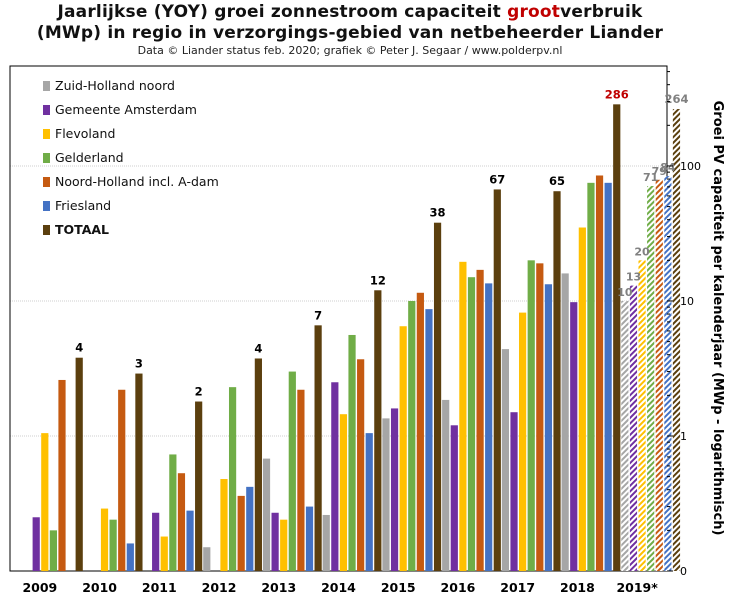 Image resolution: width=731 pixels, height=601 pixels. Describe the element at coordinates (429, 440) in the screenshot. I see `bar-friesland-2015` at that location.